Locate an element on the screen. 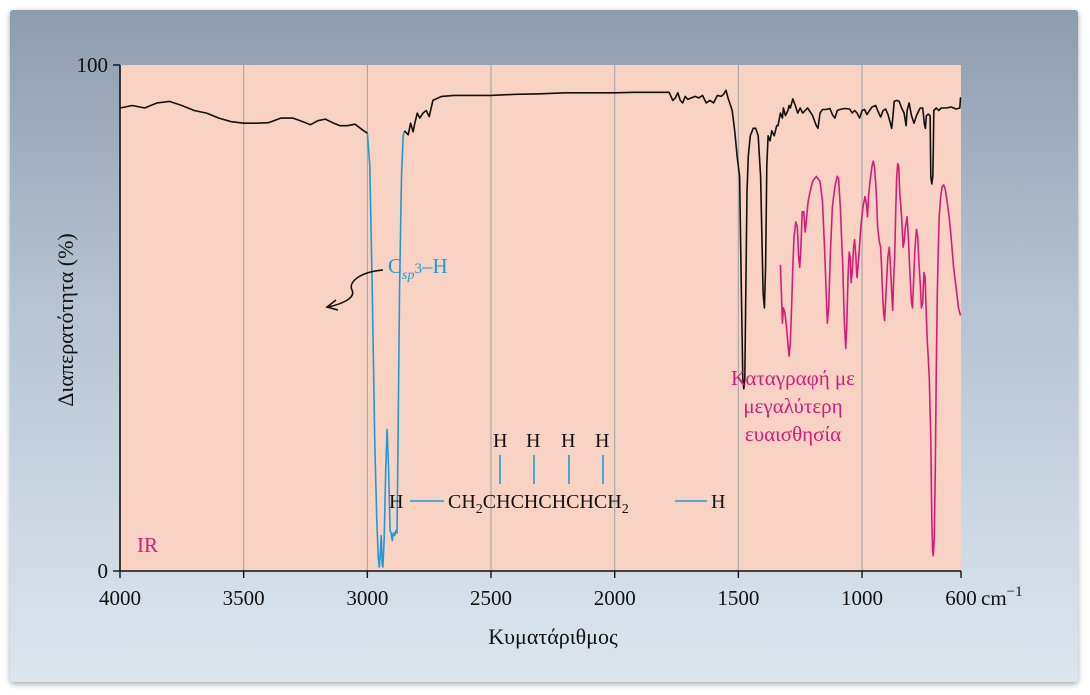 Image resolution: width=1090 pixels, height=695 pixels. csp3-label: Csp3–H is located at coordinates (418, 268).